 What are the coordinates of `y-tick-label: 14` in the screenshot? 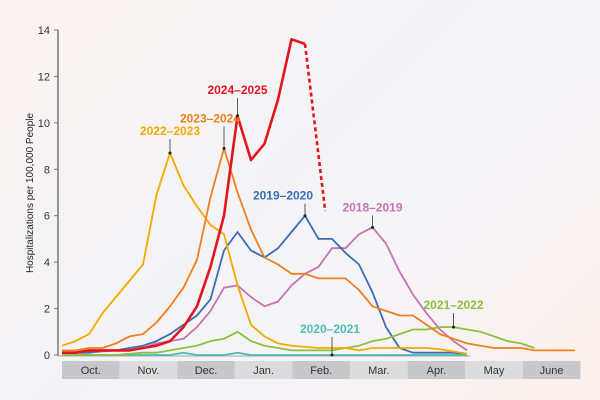 It's located at (44, 31).